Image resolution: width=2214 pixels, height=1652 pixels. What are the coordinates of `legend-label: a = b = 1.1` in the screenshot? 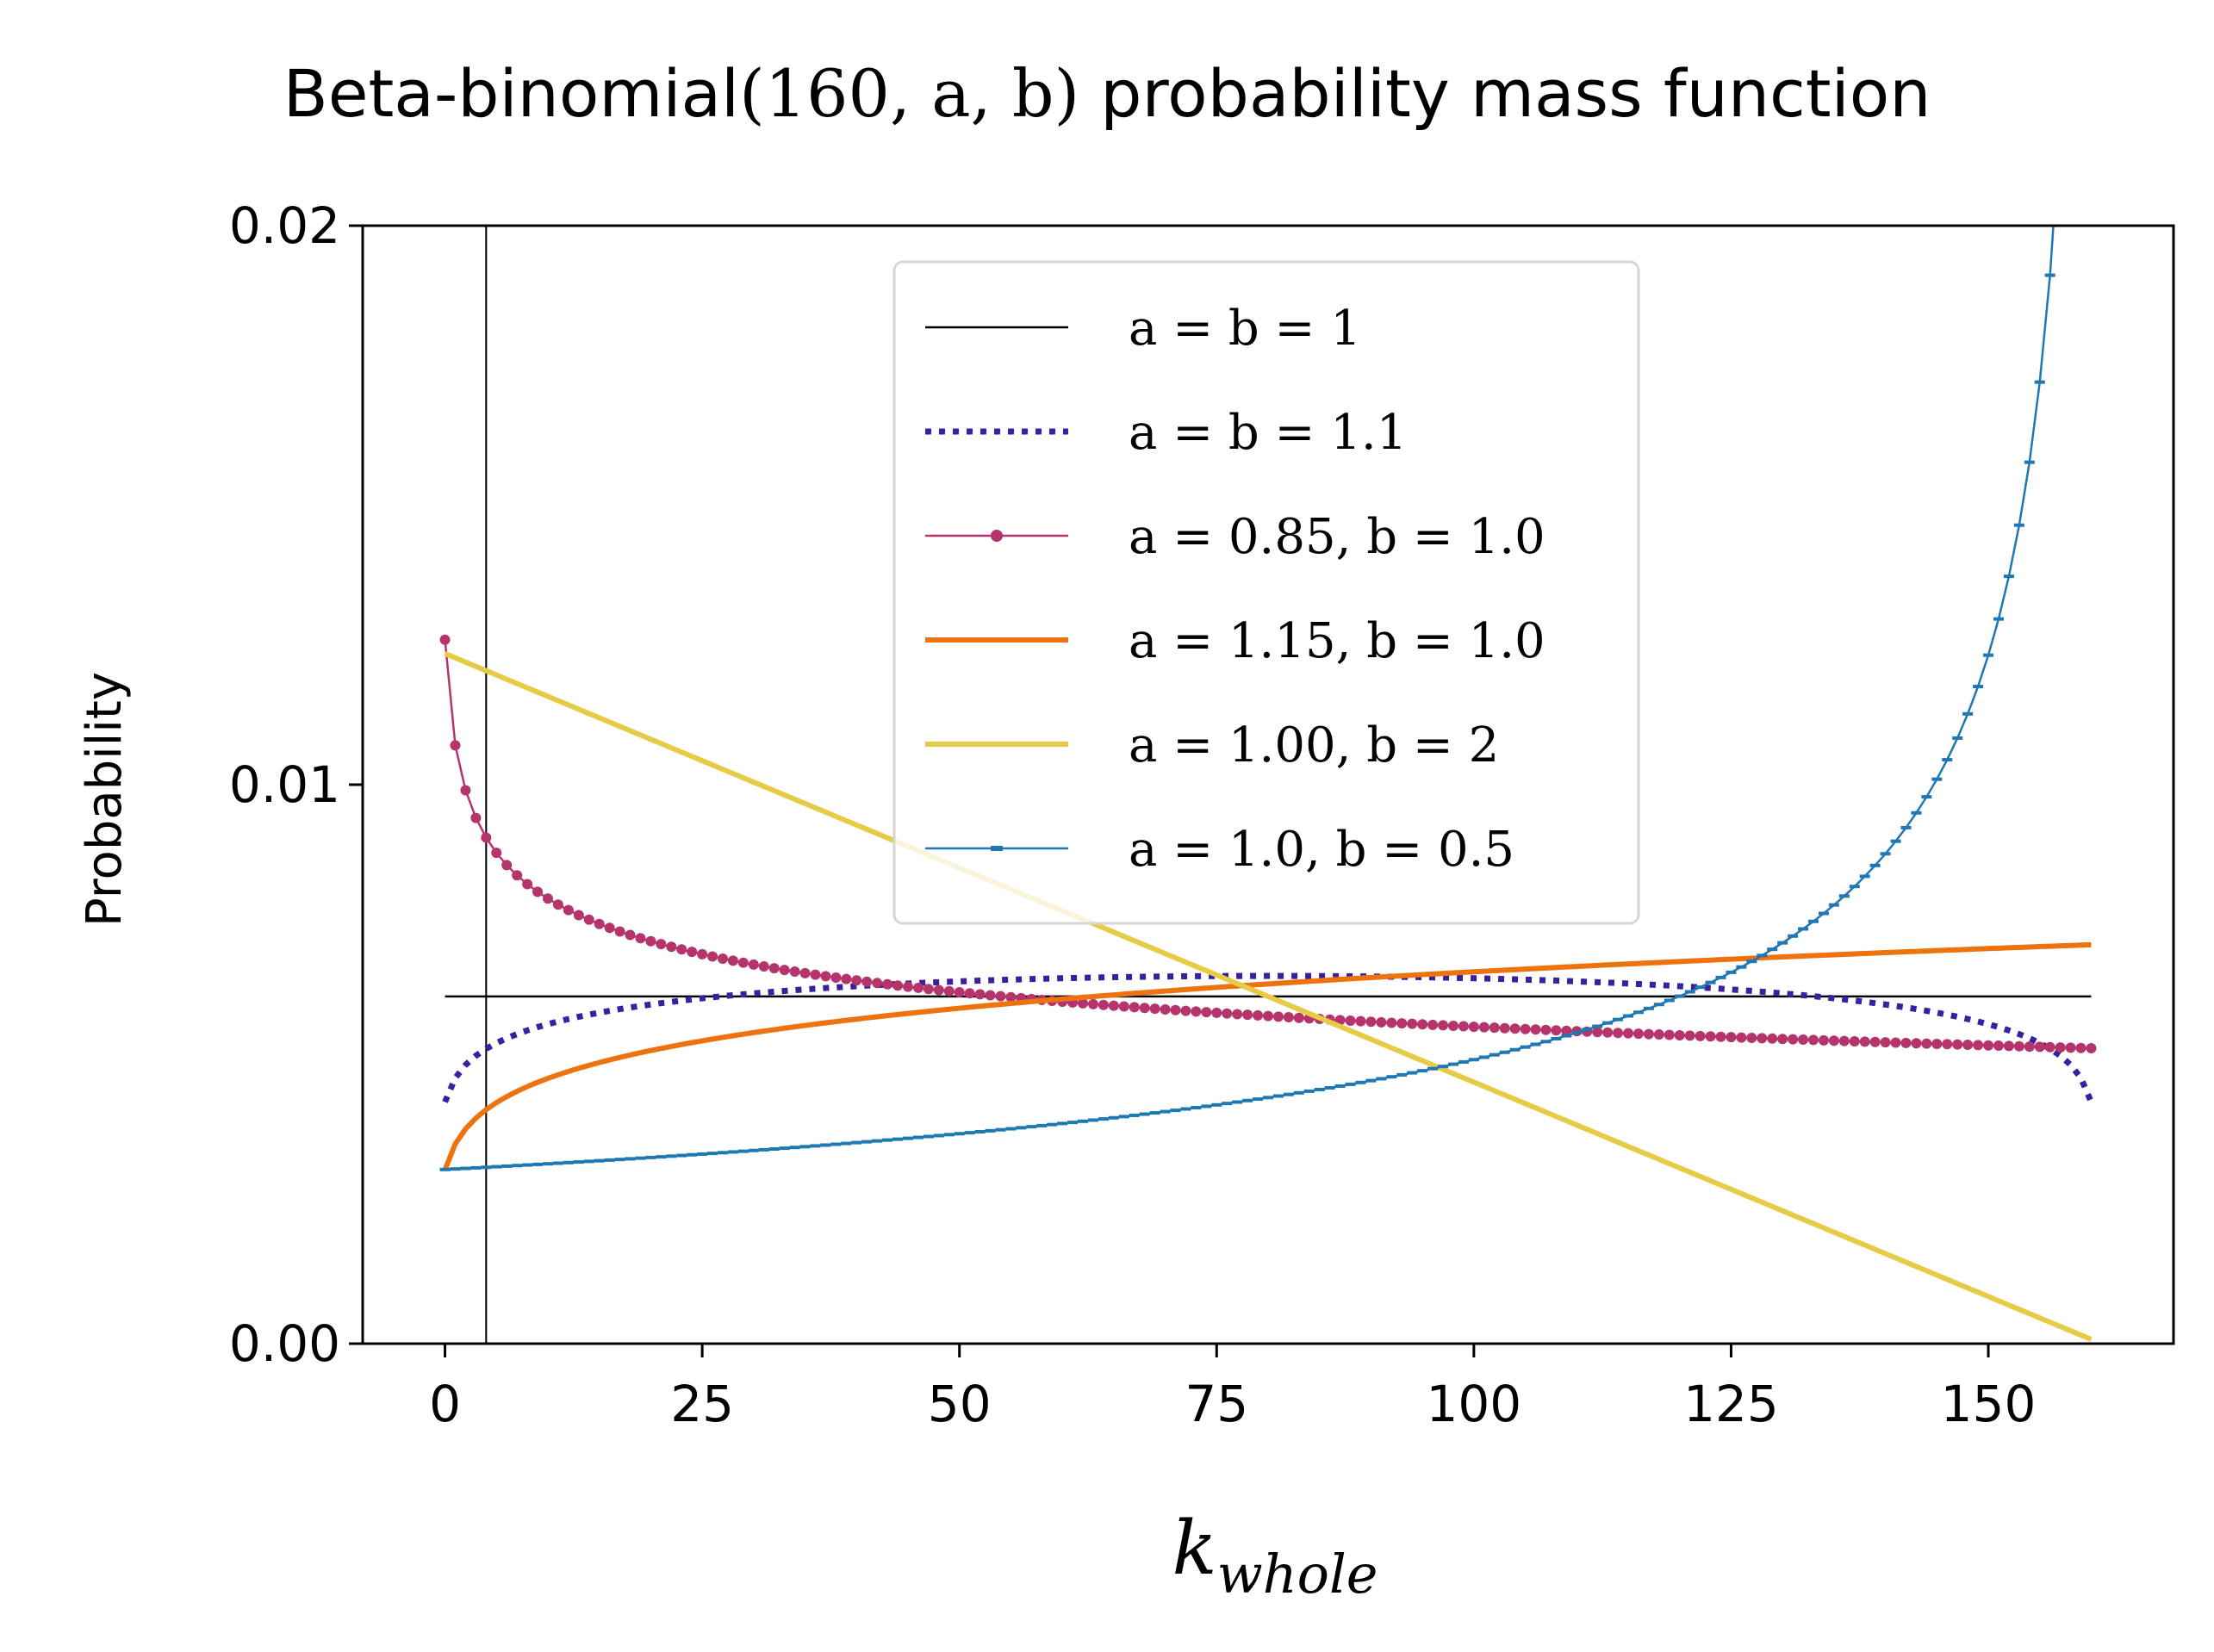 It's located at (1268, 433).